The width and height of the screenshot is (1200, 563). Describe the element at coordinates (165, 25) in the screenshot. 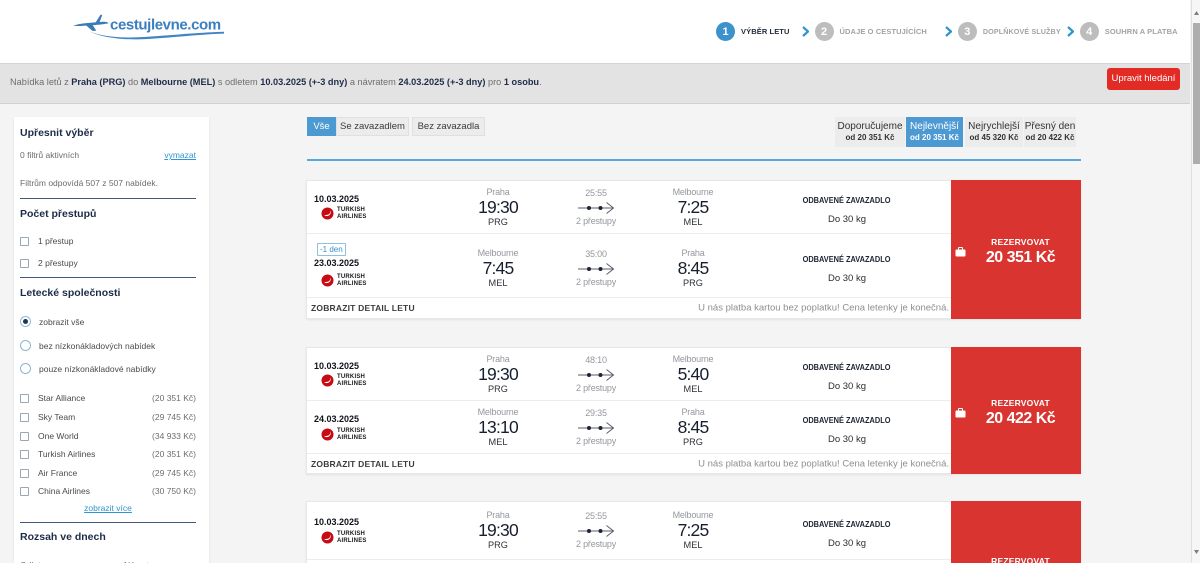

I see `svg-text: cestujlevne.com` at that location.